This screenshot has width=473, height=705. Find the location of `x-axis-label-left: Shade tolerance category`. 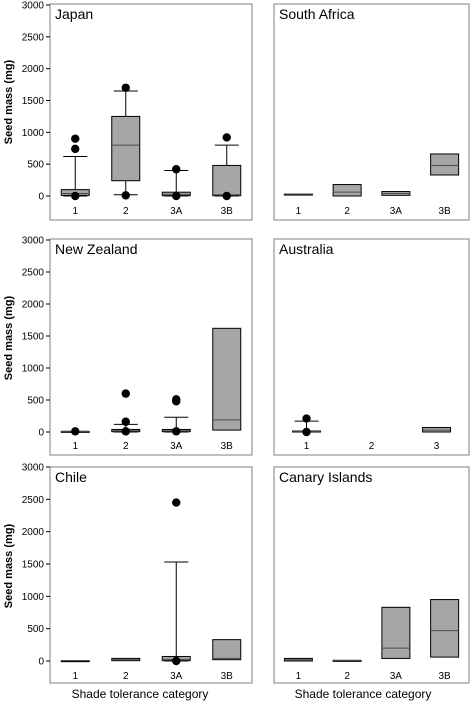

x-axis-label-left: Shade tolerance category is located at coordinates (140, 694).